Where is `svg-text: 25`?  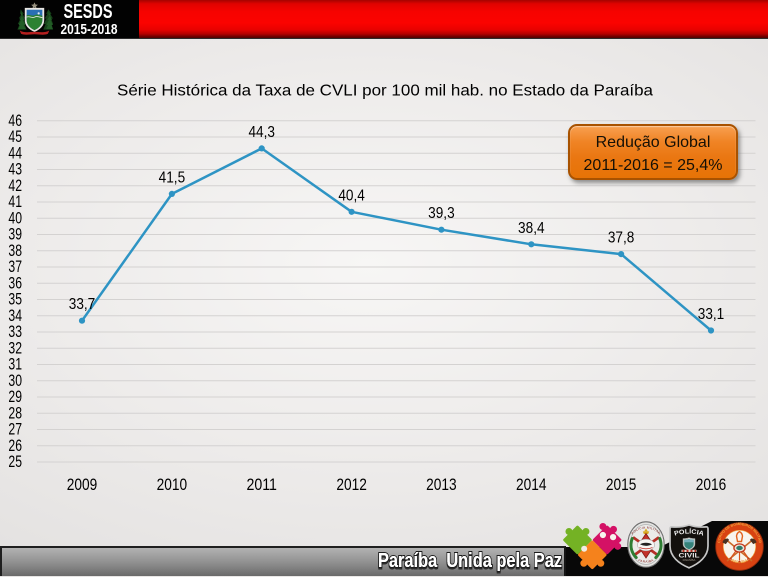
svg-text: 25 is located at coordinates (15, 461).